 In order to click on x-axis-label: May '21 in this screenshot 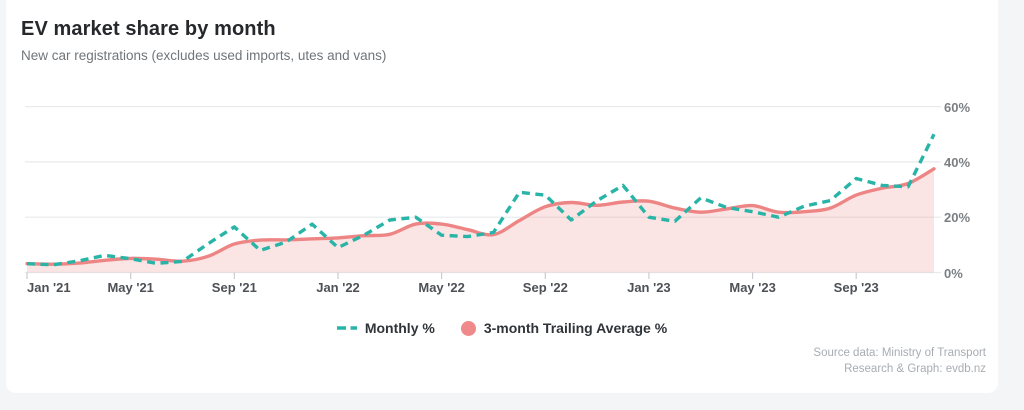, I will do `click(130, 287)`.